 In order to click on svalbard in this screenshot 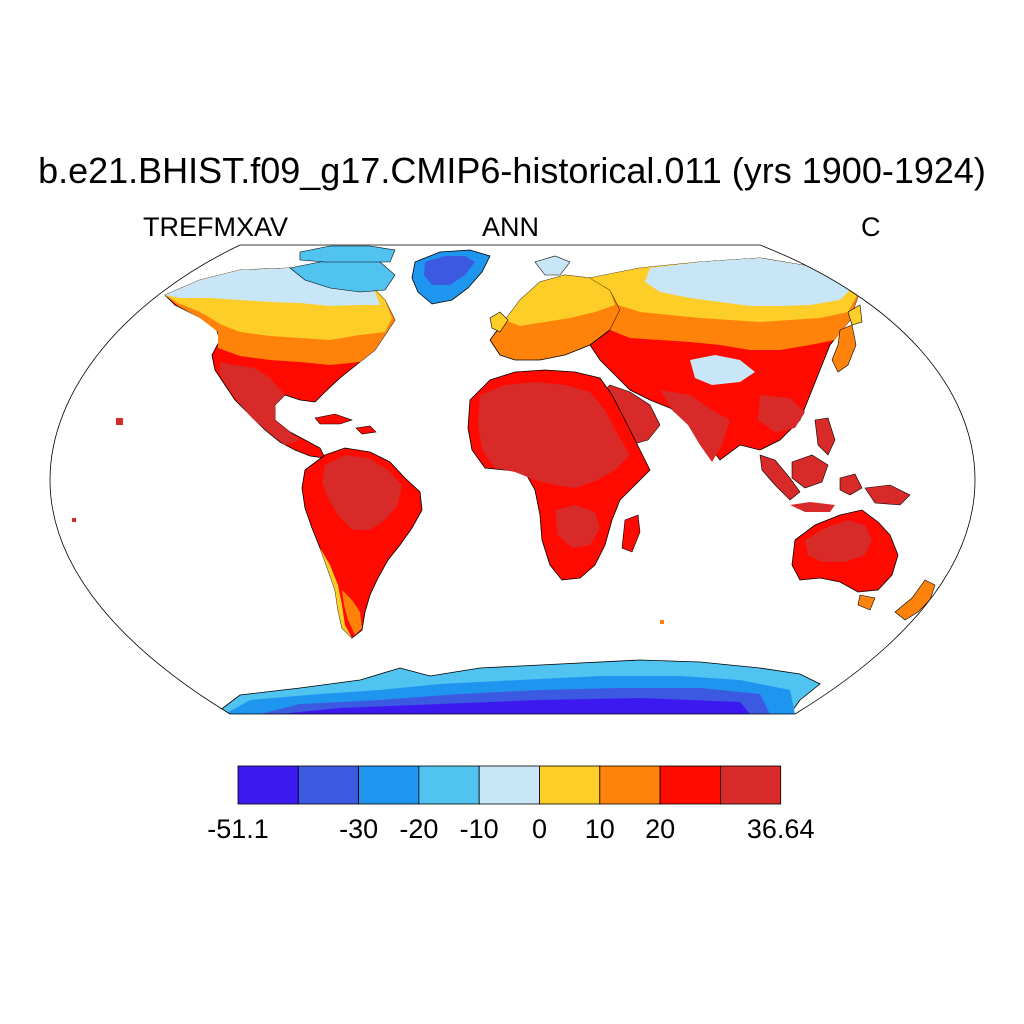, I will do `click(552, 265)`.